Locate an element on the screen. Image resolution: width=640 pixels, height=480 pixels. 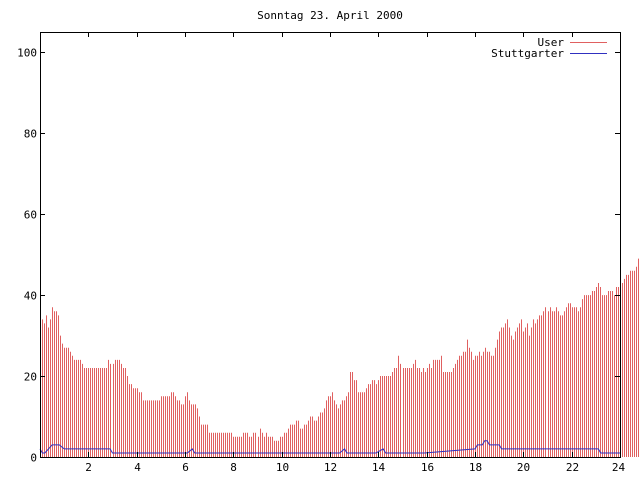
legend-label-stuttgarter: Stuttgarter is located at coordinates (527, 53).